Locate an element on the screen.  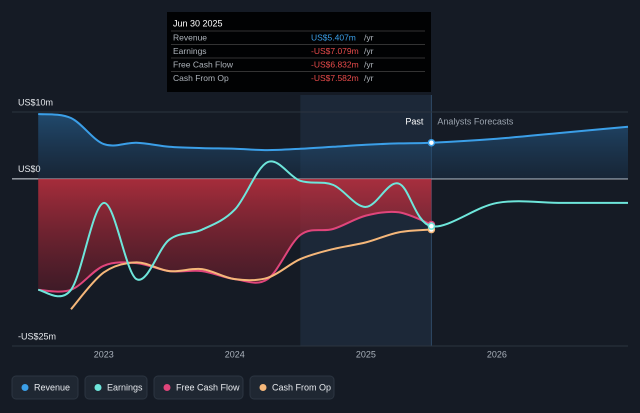
tooltip-label: Free Cash Flow is located at coordinates (203, 64).